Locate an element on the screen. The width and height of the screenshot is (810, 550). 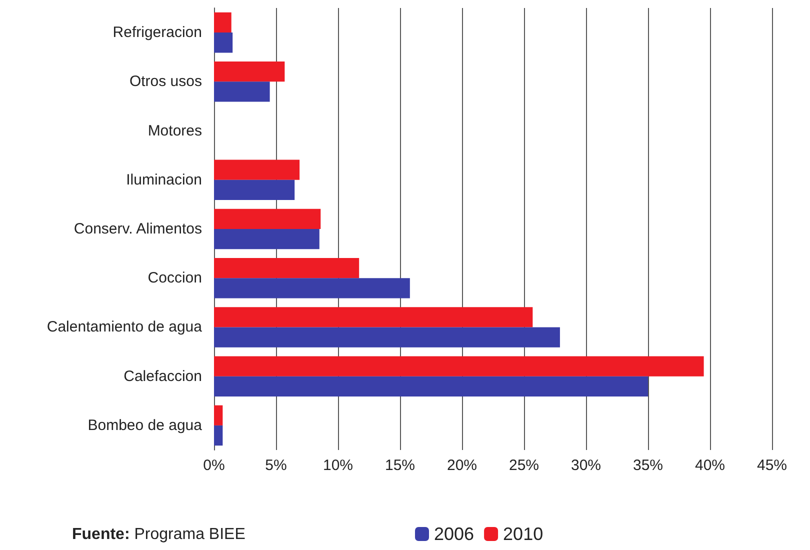
y-tick-label: Calefaccion is located at coordinates (163, 376).